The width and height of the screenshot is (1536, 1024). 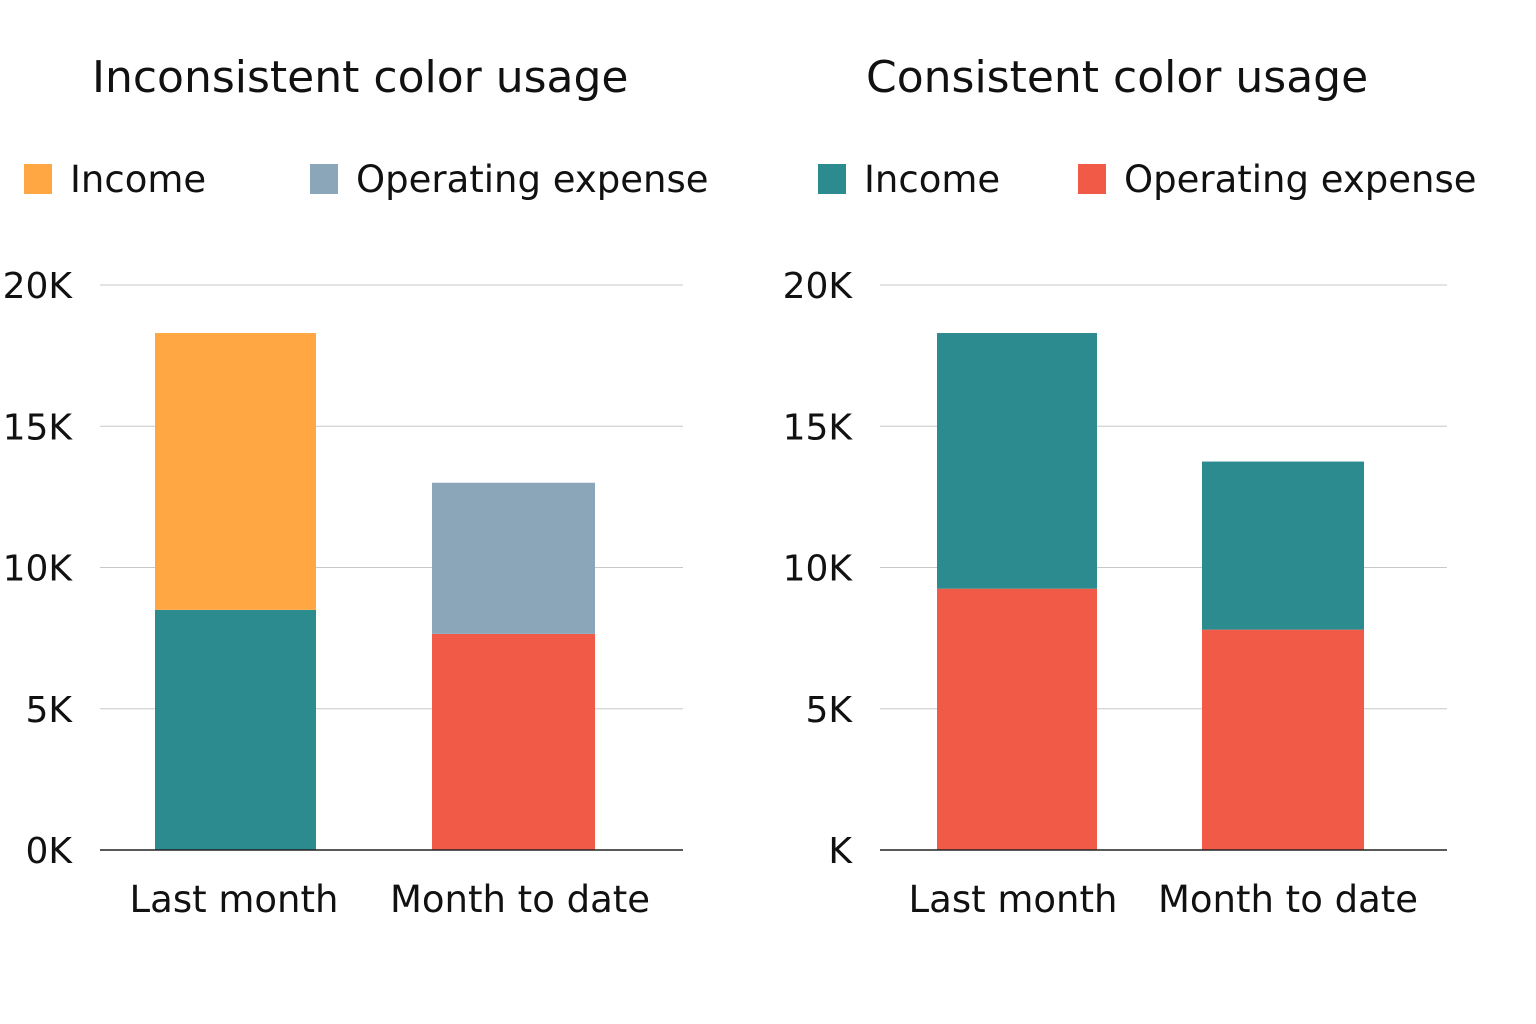 I want to click on y-tick-label: 0K, so click(x=49, y=851).